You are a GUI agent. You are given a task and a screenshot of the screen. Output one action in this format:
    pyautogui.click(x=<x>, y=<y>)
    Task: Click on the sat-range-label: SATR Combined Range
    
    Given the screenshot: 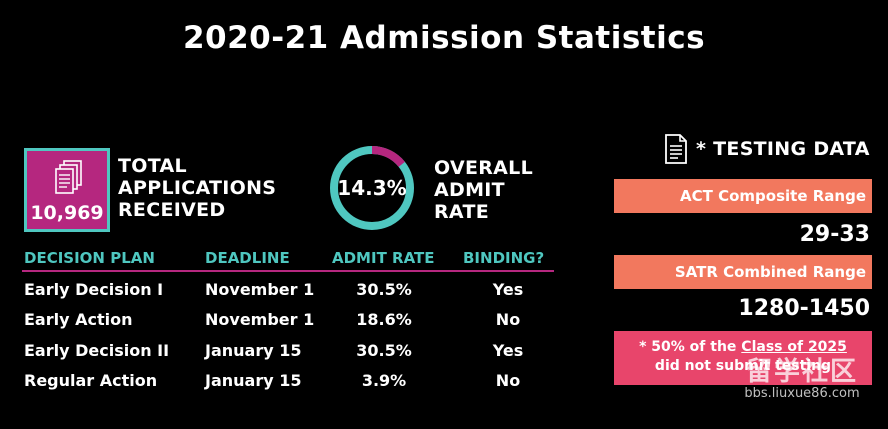 What is the action you would take?
    pyautogui.click(x=743, y=272)
    